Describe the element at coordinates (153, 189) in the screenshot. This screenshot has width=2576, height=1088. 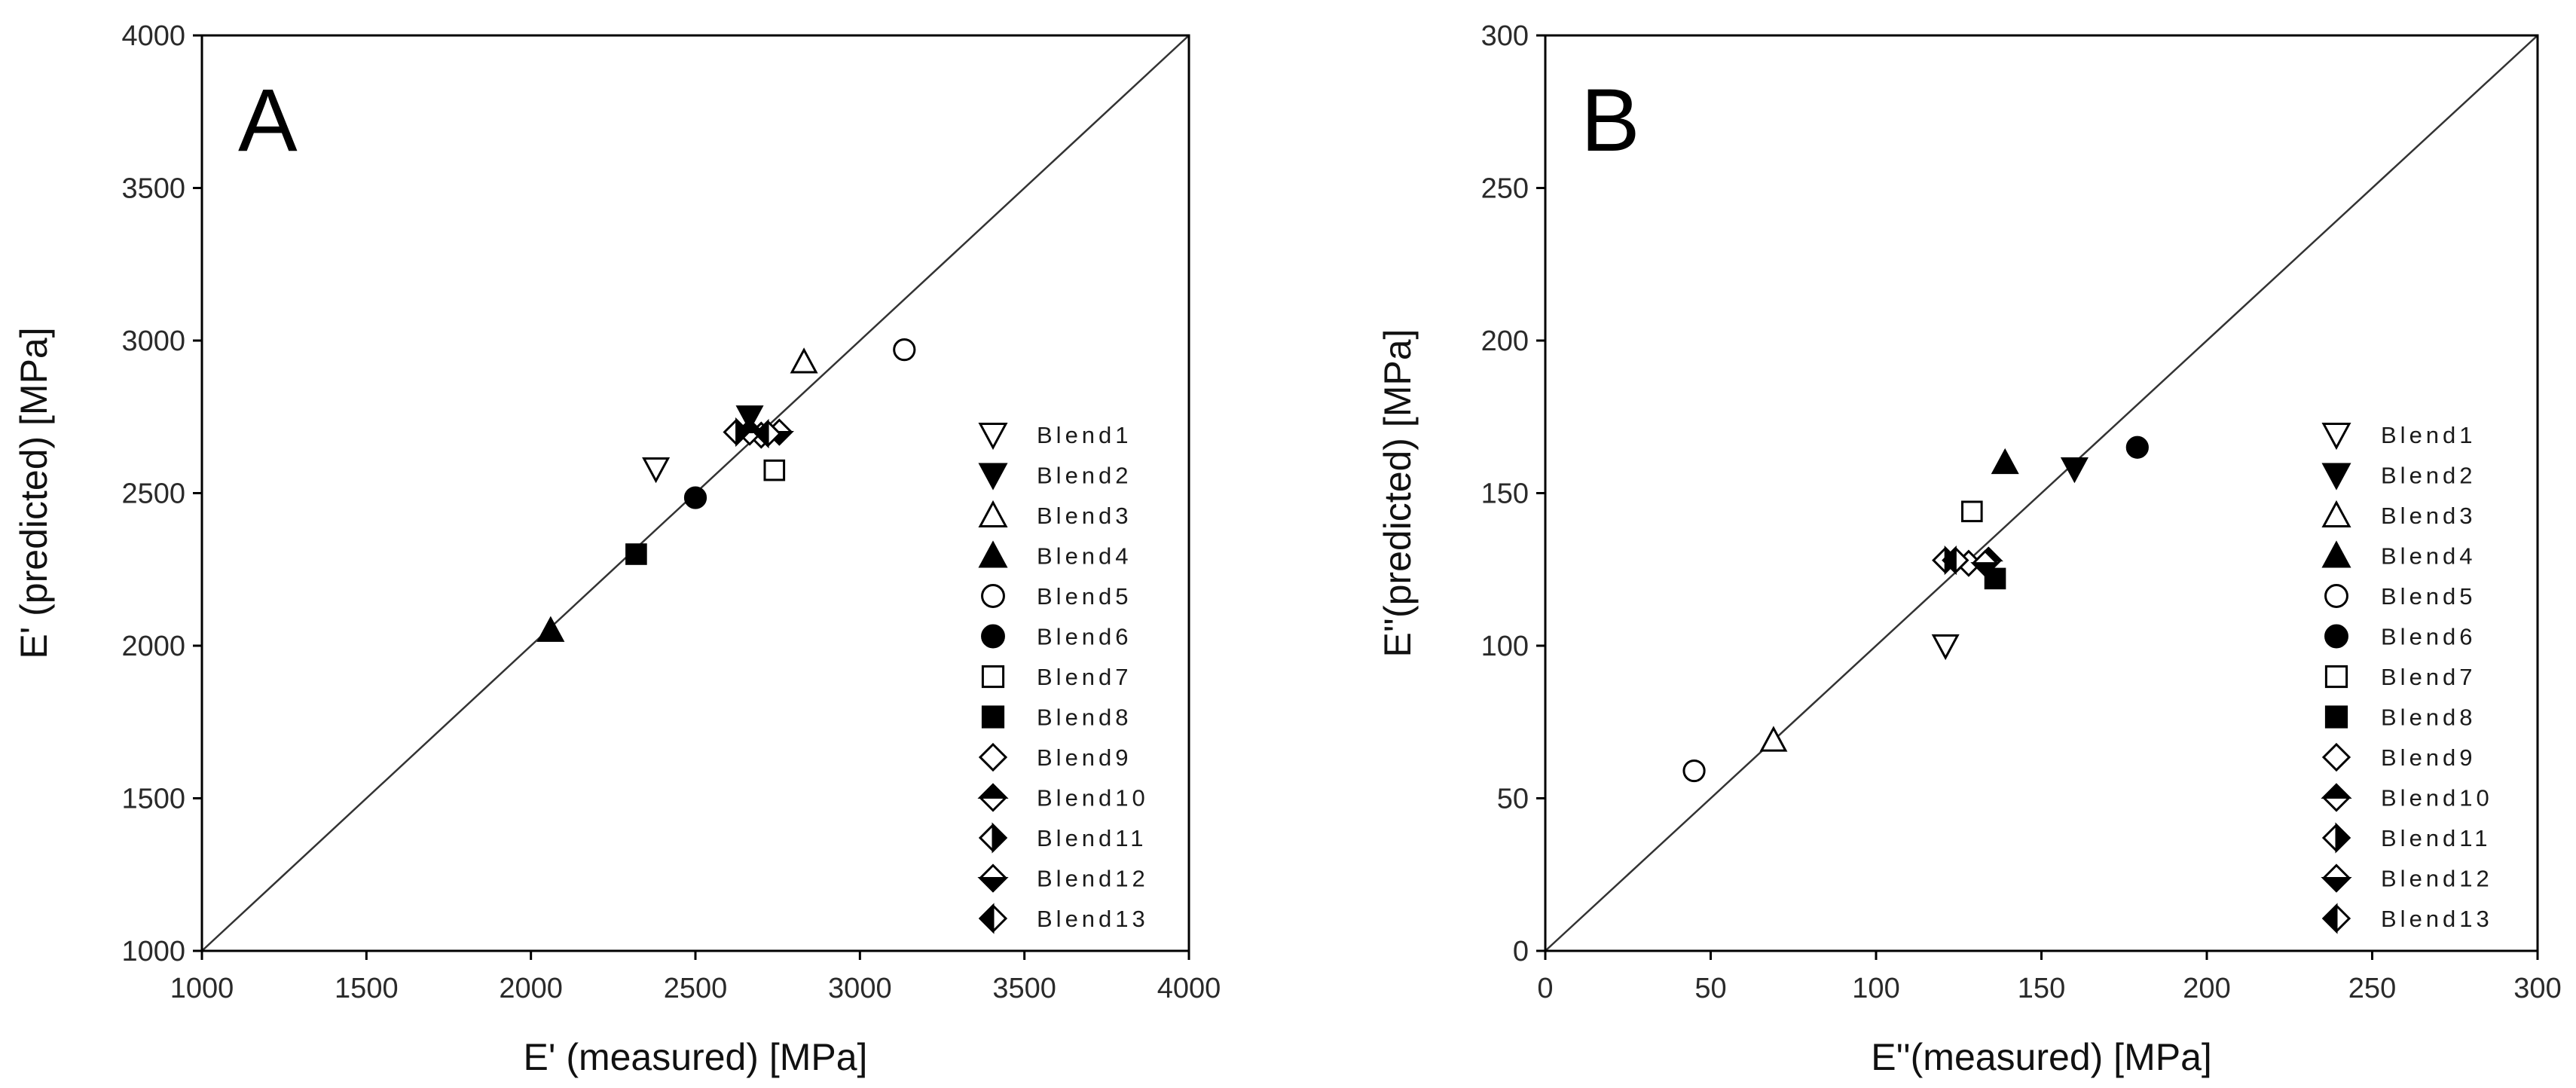
I see `y-tick-label: 3500` at that location.